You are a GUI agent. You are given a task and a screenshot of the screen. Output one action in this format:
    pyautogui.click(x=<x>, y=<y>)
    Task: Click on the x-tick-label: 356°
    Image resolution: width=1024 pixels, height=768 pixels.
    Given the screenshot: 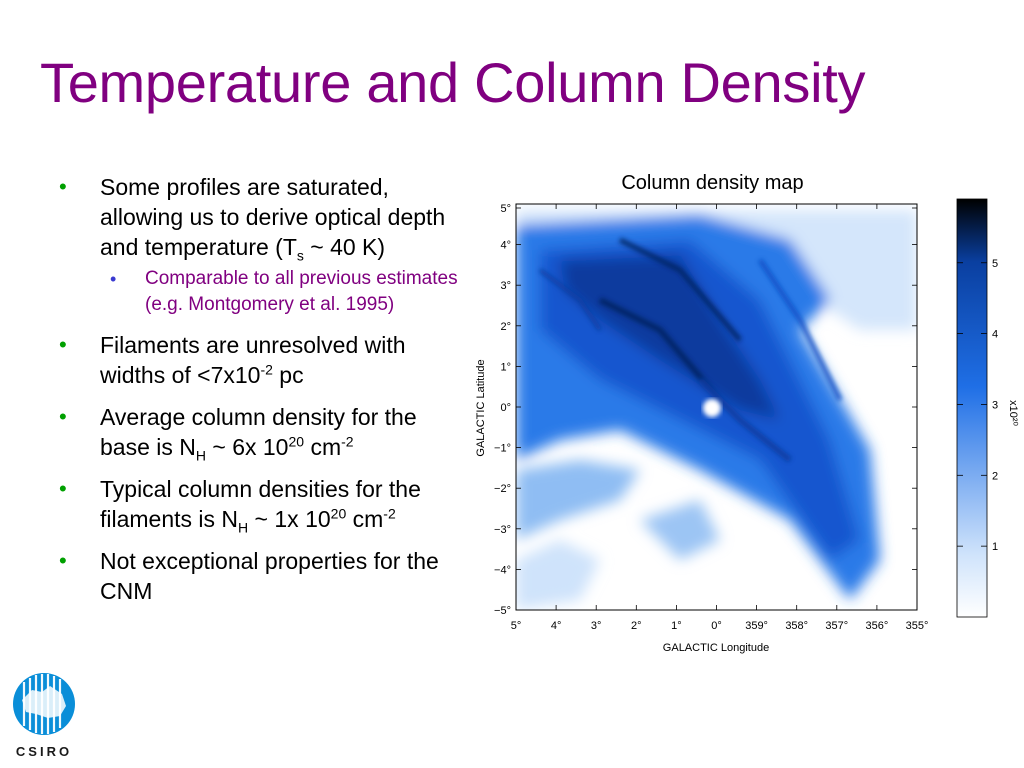 What is the action you would take?
    pyautogui.click(x=877, y=626)
    